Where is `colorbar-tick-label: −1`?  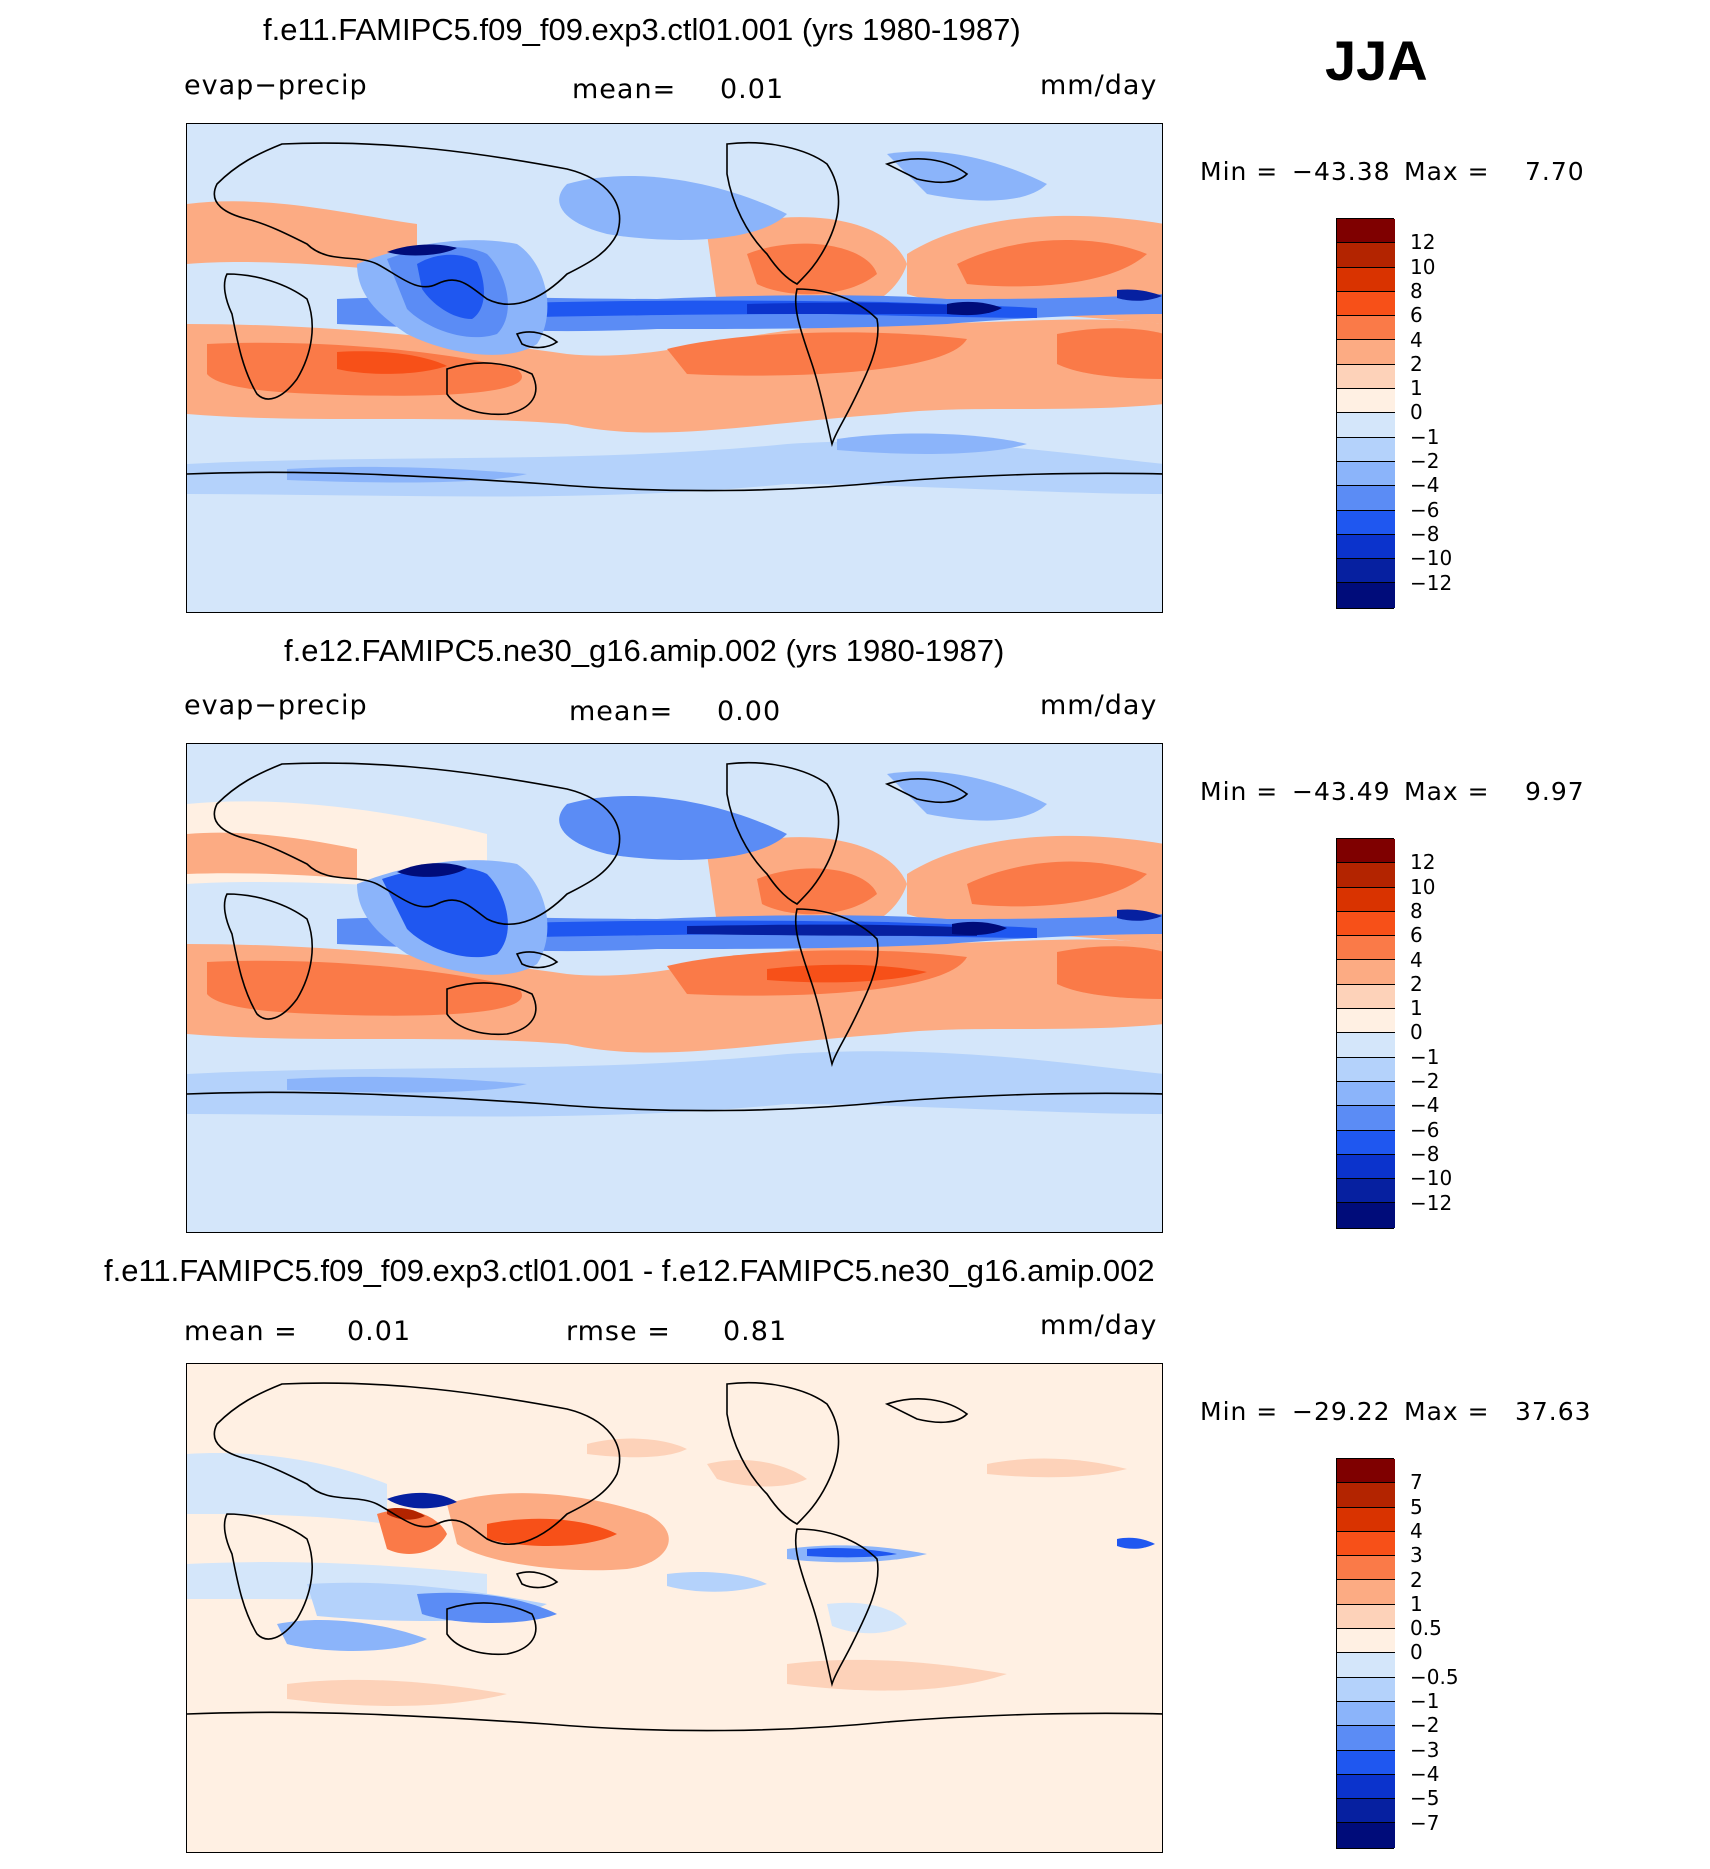 colorbar-tick-label: −1 is located at coordinates (1425, 1056).